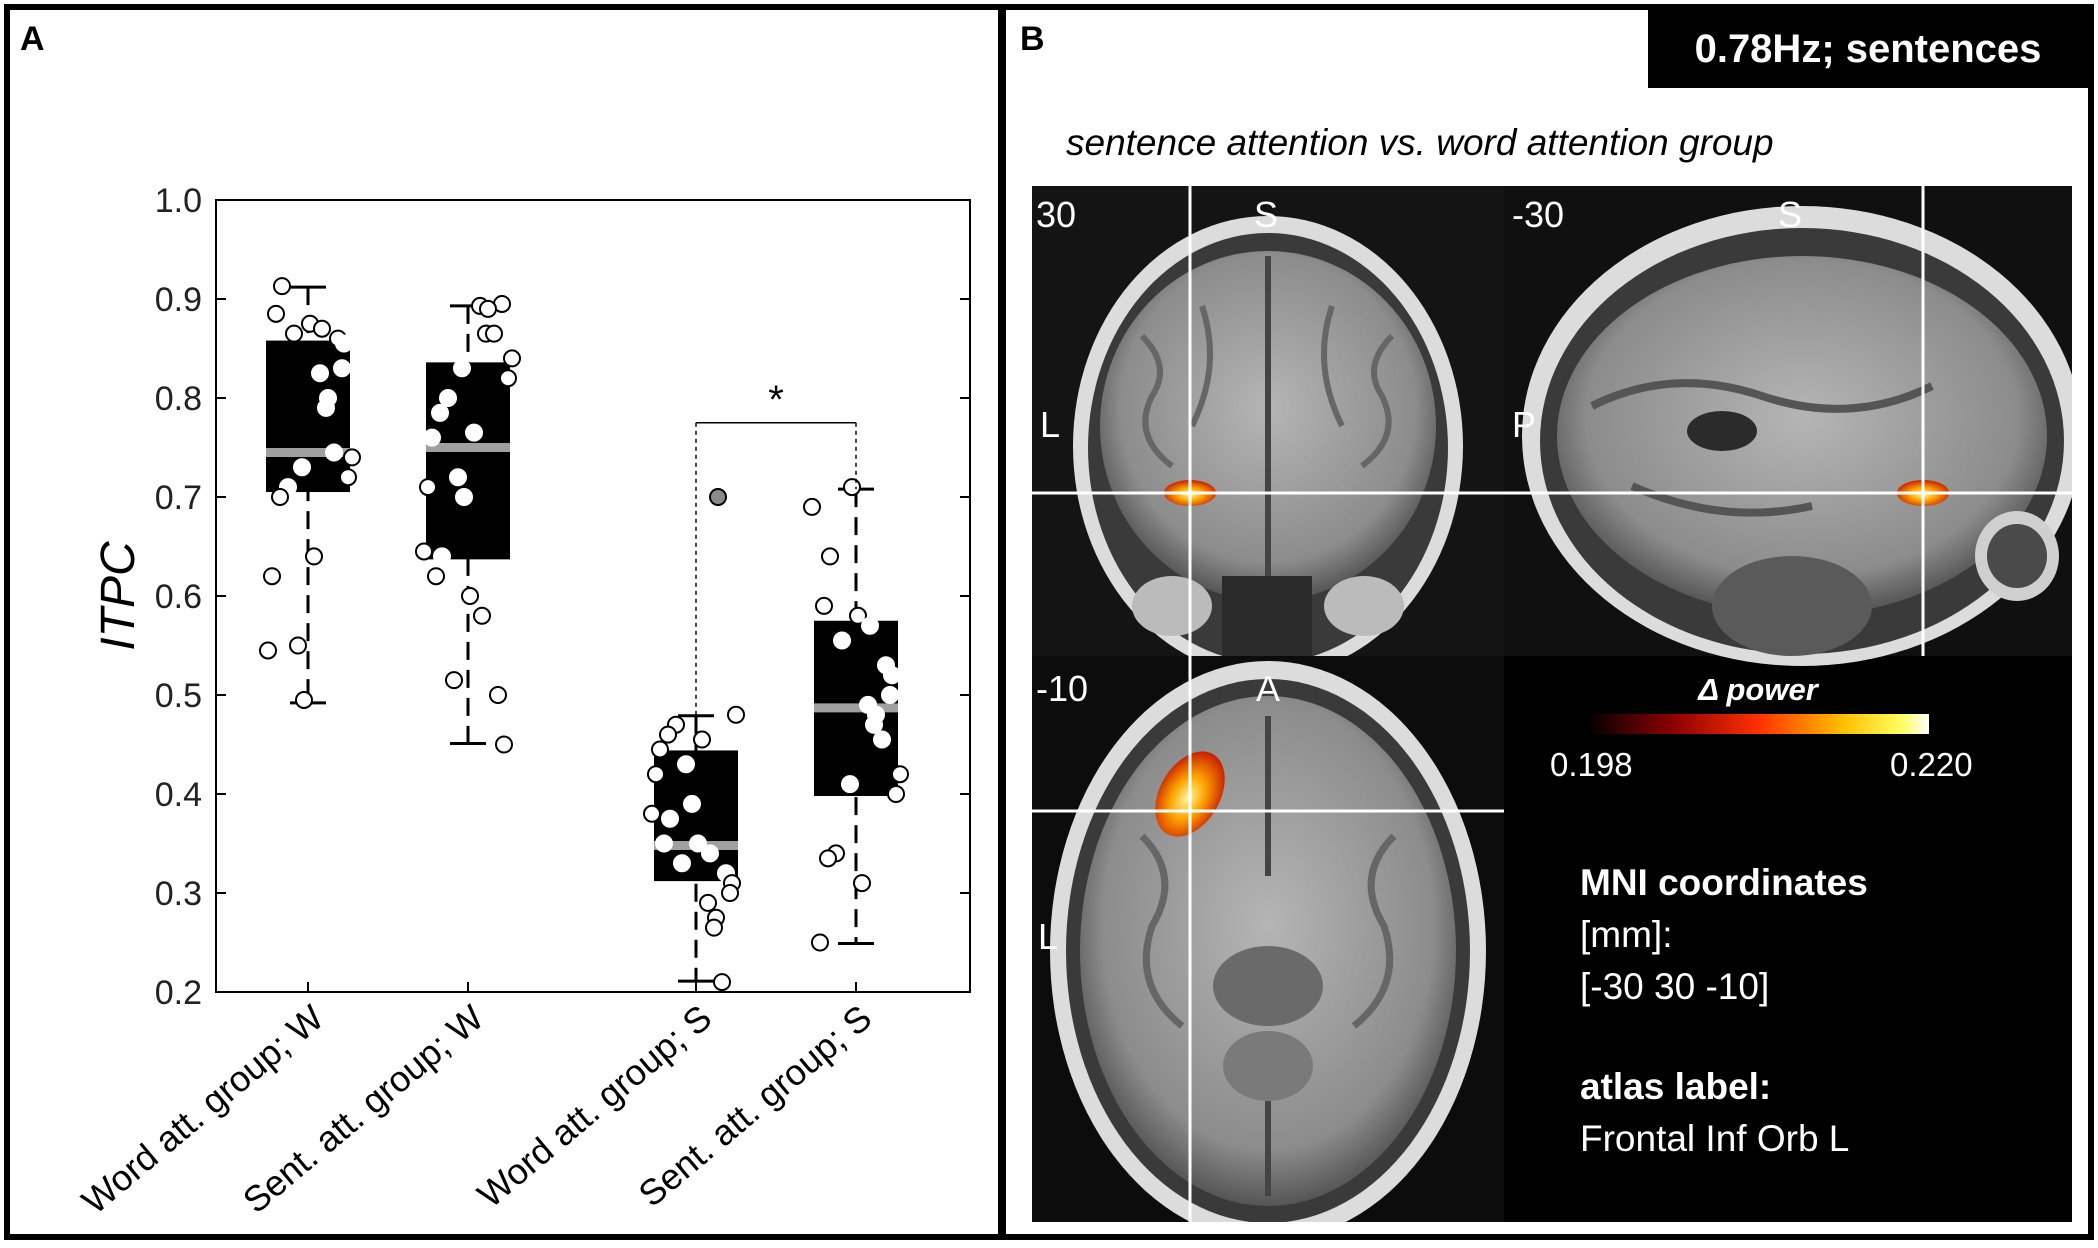 This screenshot has height=1248, width=2098. I want to click on mni-title: MNI coordinates, so click(1724, 882).